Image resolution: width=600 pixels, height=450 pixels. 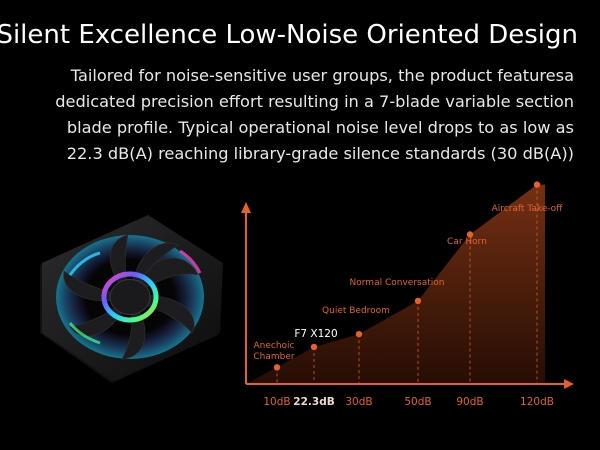 What do you see at coordinates (417, 402) in the screenshot?
I see `x-tick-label: 50dB` at bounding box center [417, 402].